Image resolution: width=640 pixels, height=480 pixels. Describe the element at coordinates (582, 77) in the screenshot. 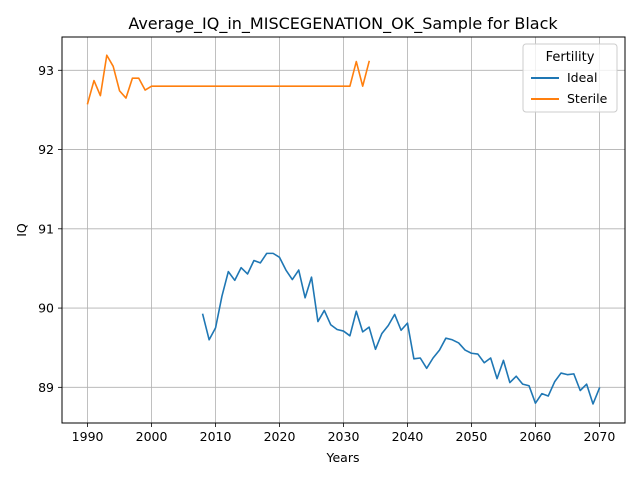

I see `legend-label-ideal: Ideal` at that location.